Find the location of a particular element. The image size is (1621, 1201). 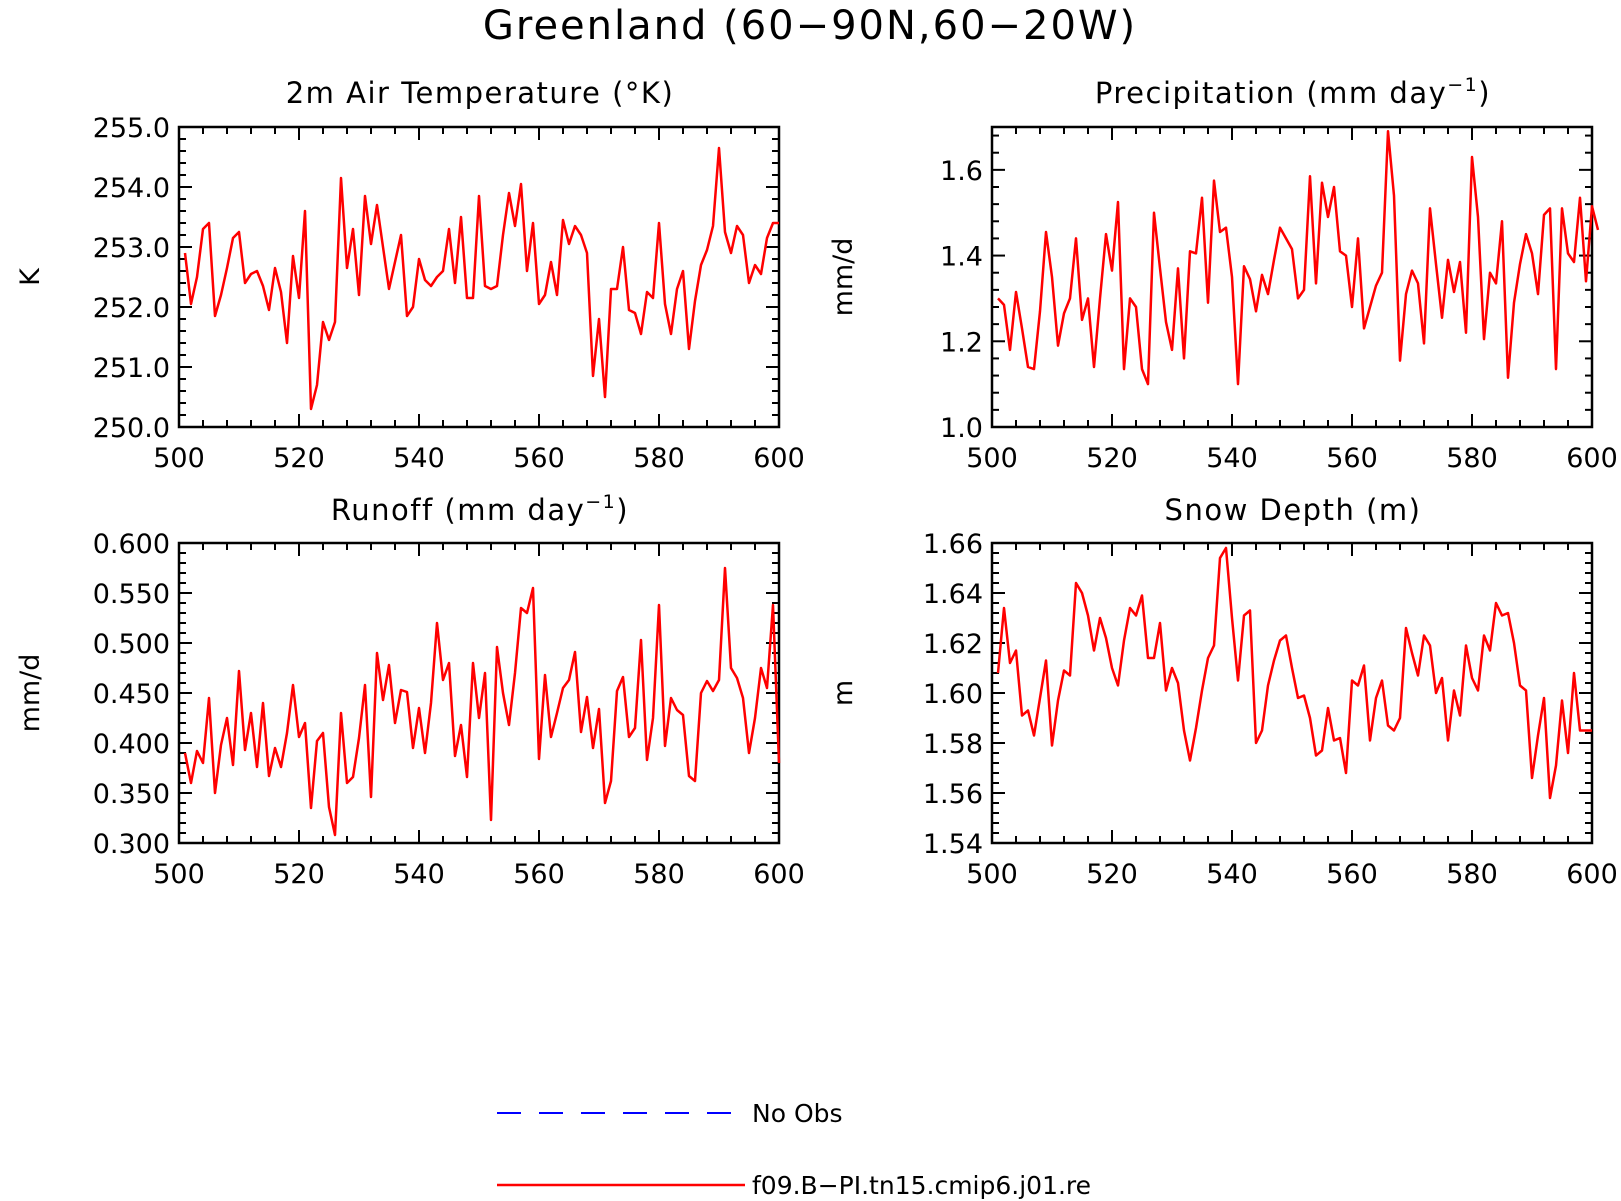

legend: No Obs f09.B−PI.tn15.cmip6.j01.re is located at coordinates (794, 1149).